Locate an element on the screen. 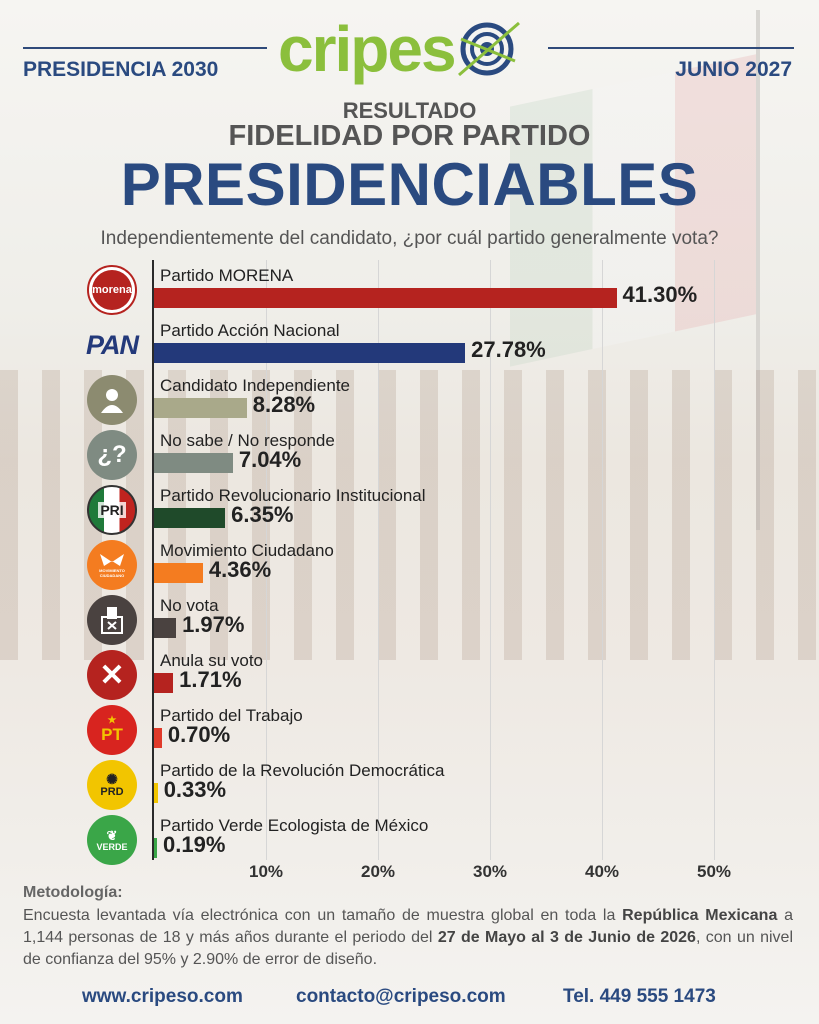  bar-label: Movimiento Ciudadano is located at coordinates (247, 550).